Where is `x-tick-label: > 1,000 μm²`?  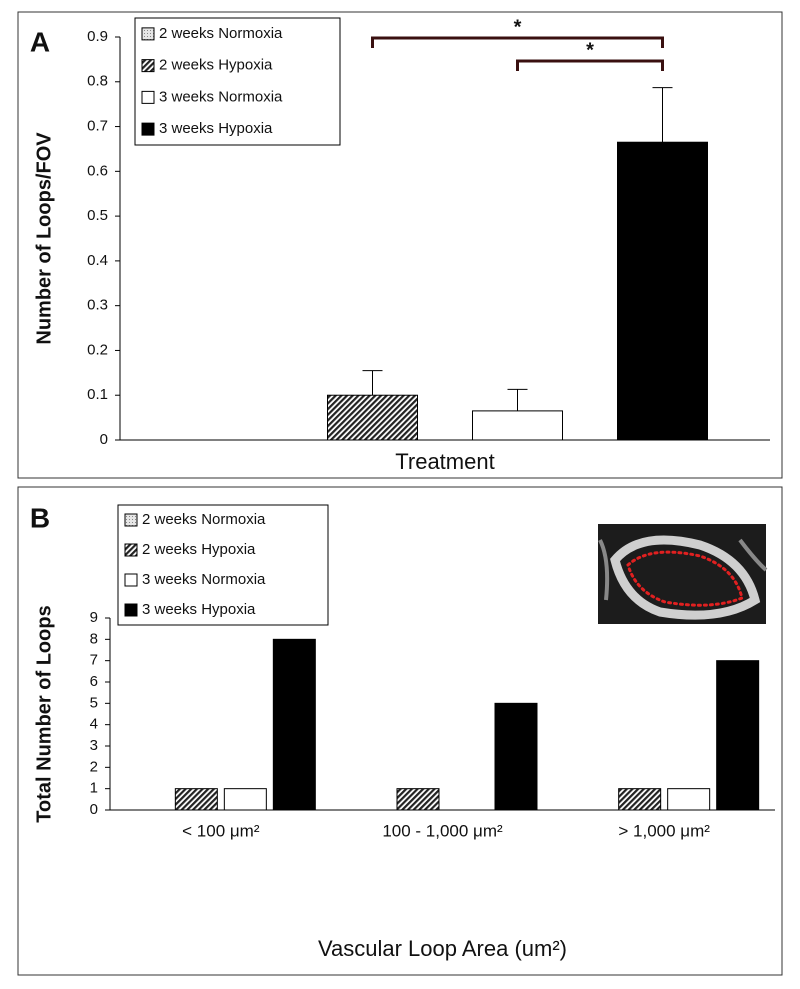 x-tick-label: > 1,000 μm² is located at coordinates (664, 830).